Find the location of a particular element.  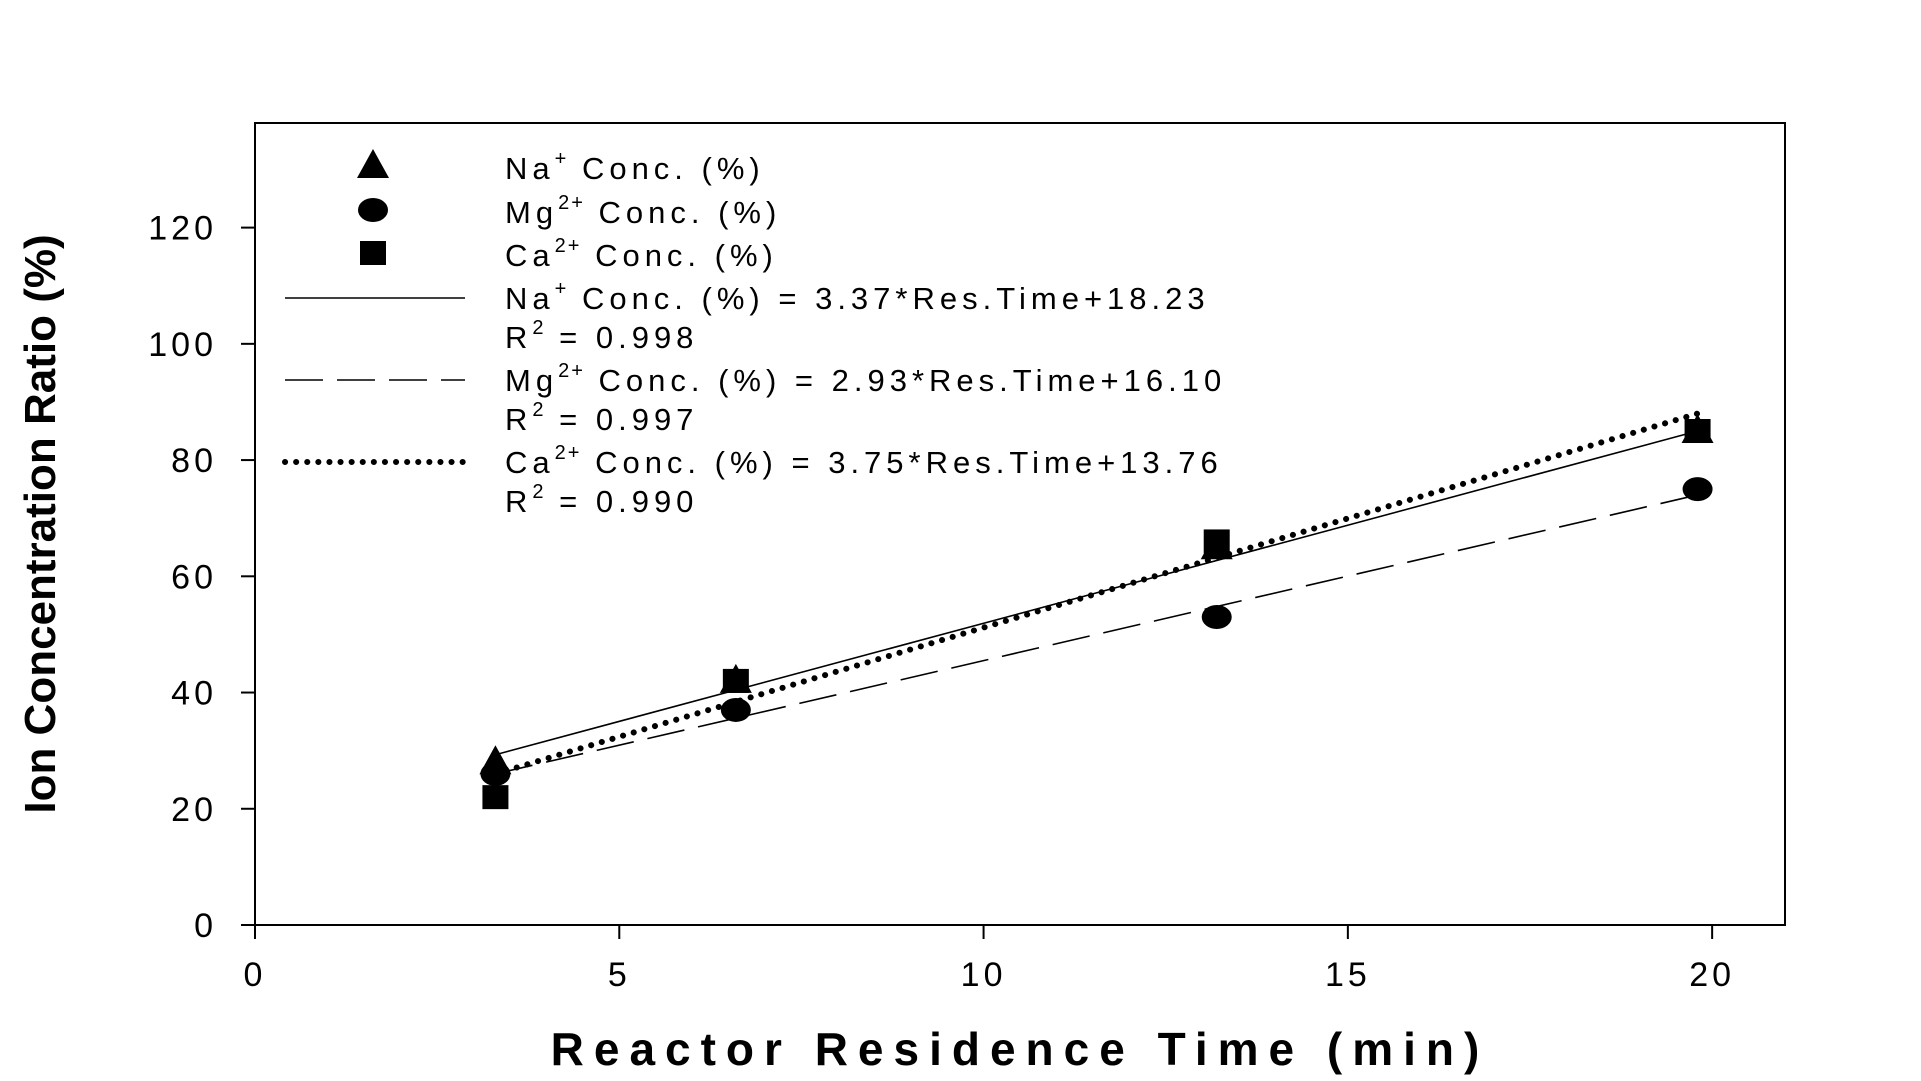

y-tick-label: 60 is located at coordinates (194, 577).